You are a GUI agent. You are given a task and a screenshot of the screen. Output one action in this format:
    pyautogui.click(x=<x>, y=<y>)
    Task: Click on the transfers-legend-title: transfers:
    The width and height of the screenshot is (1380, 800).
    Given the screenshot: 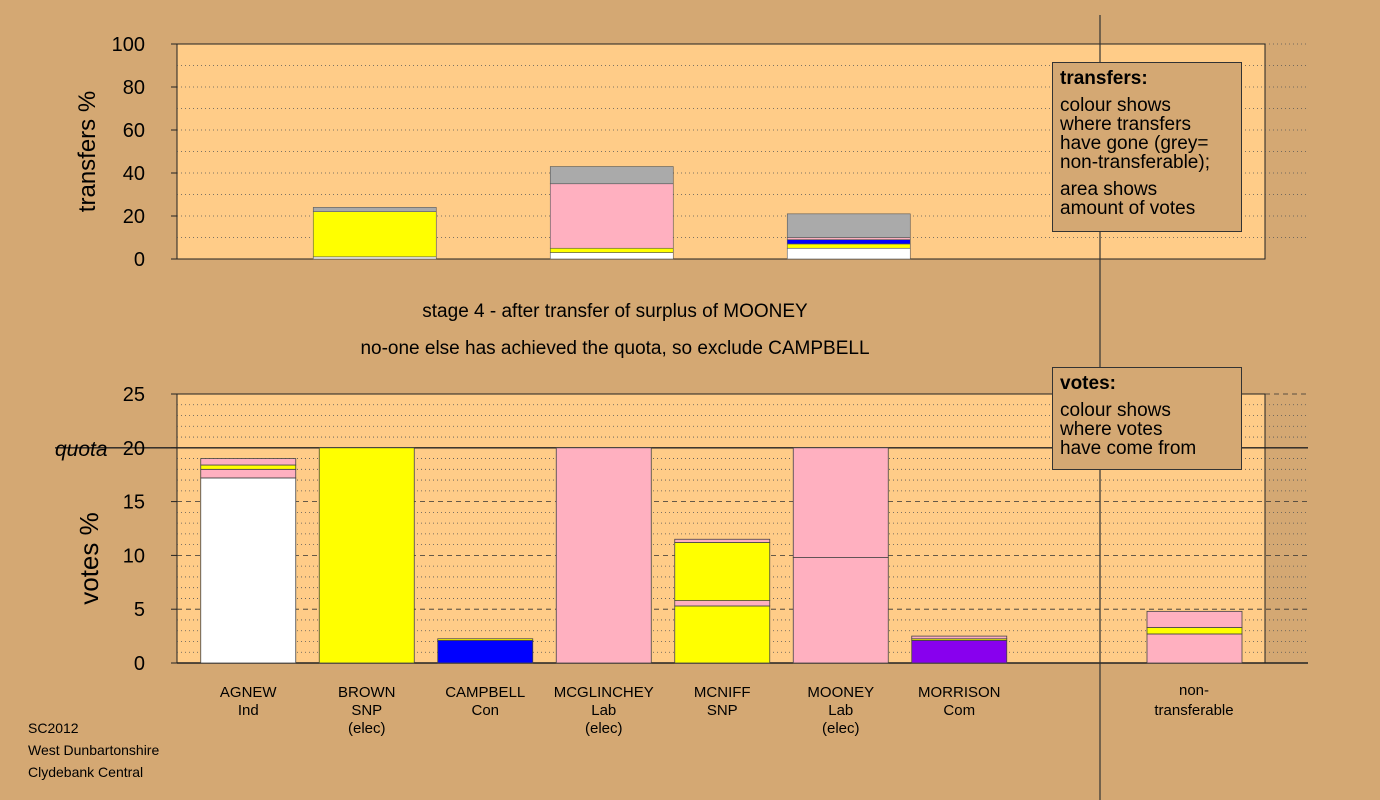 What is the action you would take?
    pyautogui.click(x=1104, y=78)
    